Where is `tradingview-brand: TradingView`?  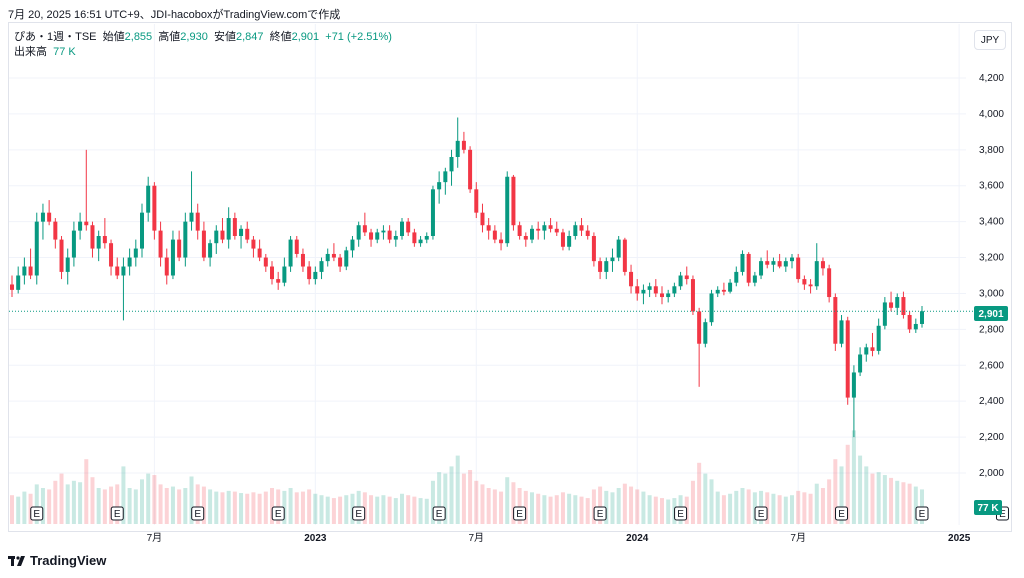 tradingview-brand: TradingView is located at coordinates (68, 560).